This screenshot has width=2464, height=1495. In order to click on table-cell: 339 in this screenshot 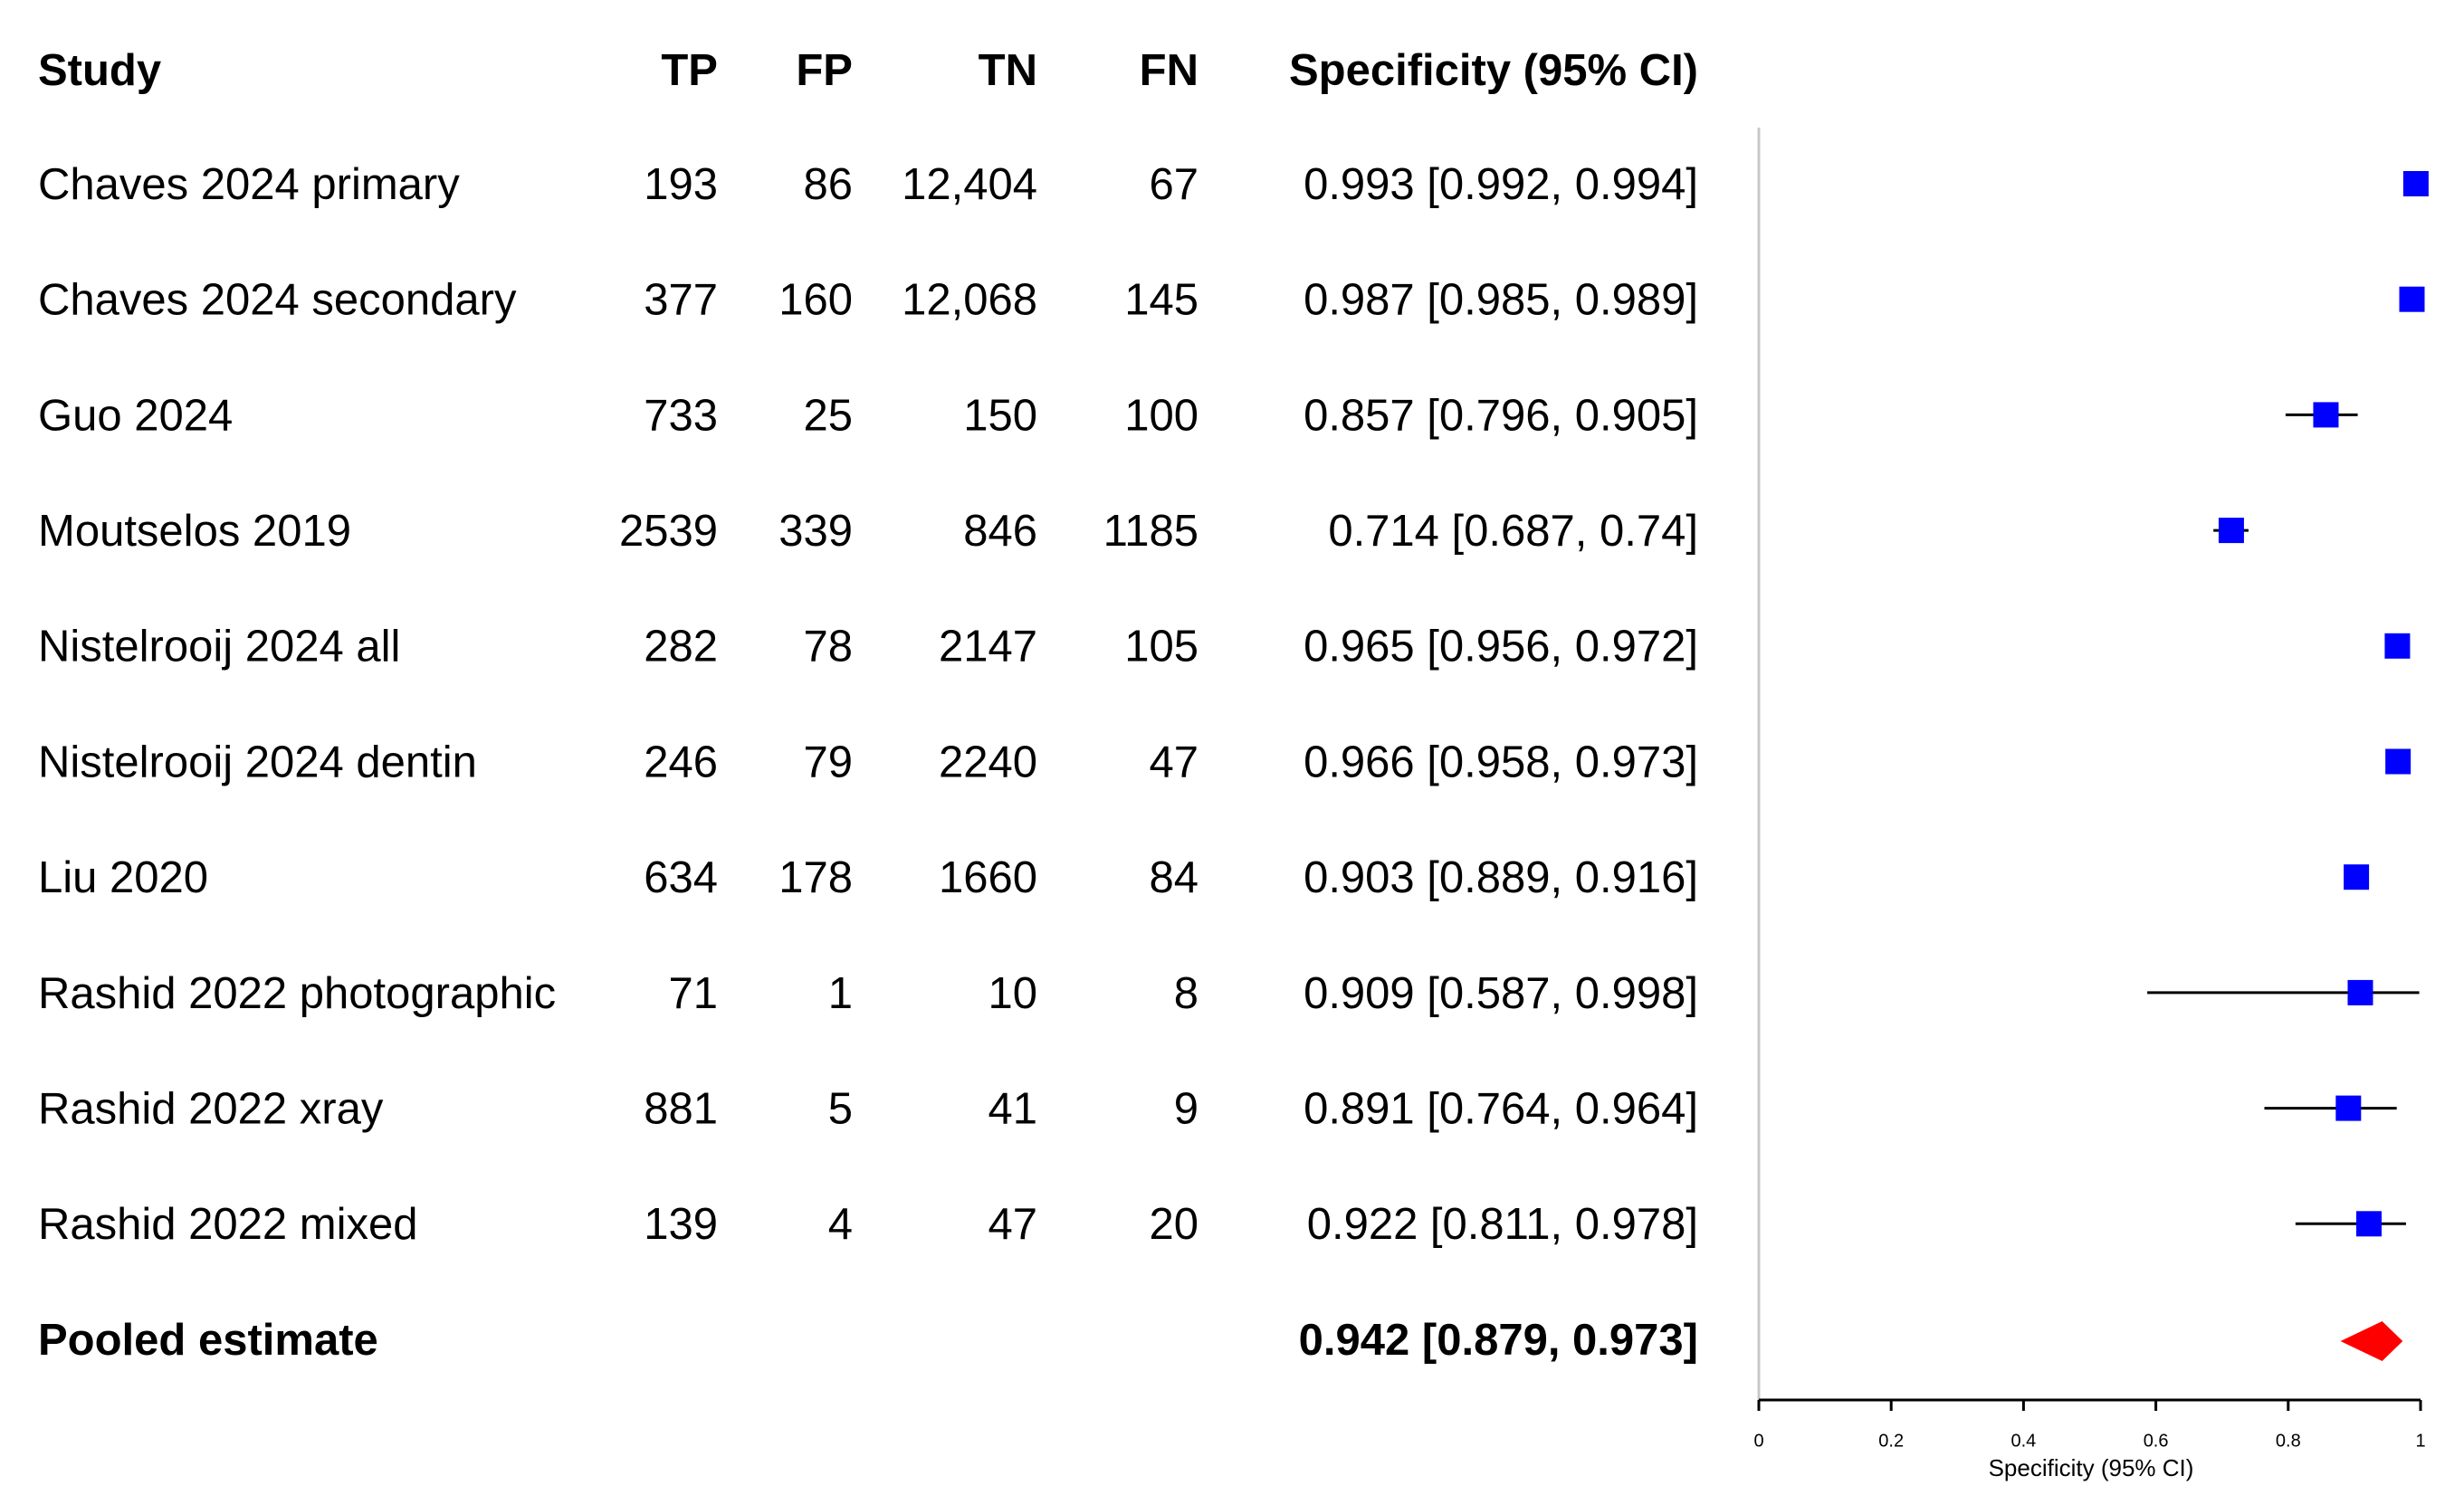, I will do `click(815, 531)`.